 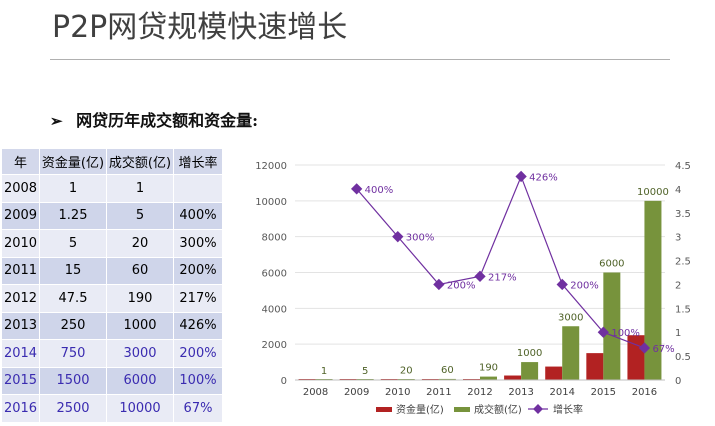 I want to click on growth-data-label: 200%, so click(x=584, y=285).